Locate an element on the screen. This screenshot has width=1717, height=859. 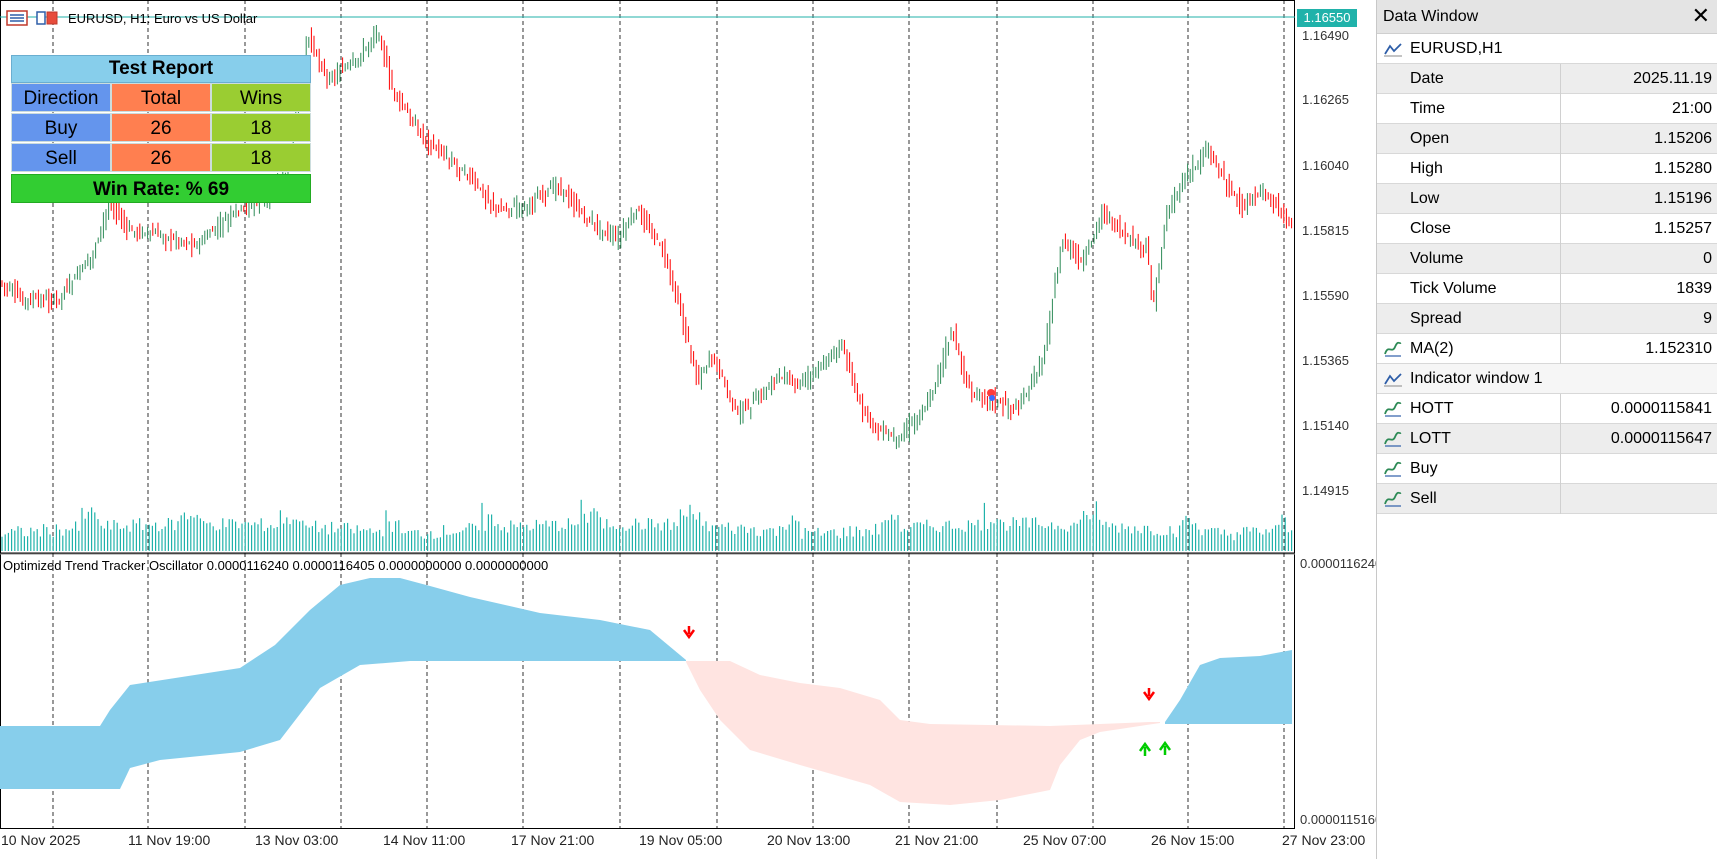
data-label: High is located at coordinates (1426, 168).